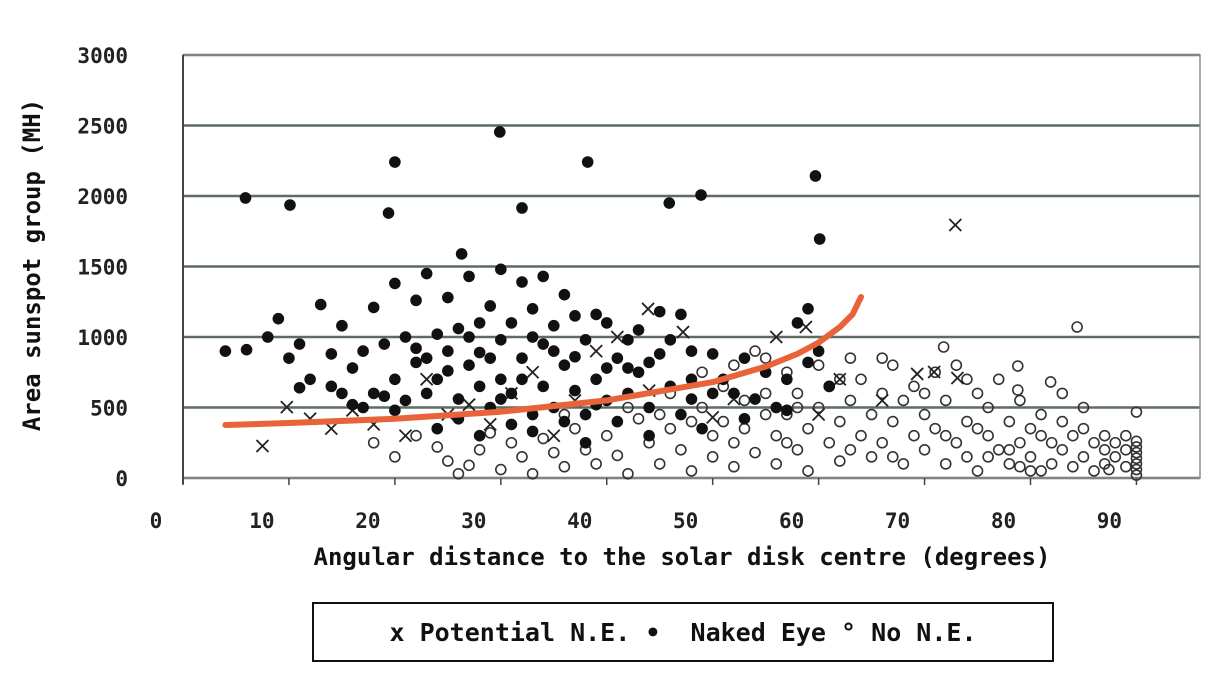  I want to click on y-axis-title: Area sunspot group (MH), so click(32, 265).